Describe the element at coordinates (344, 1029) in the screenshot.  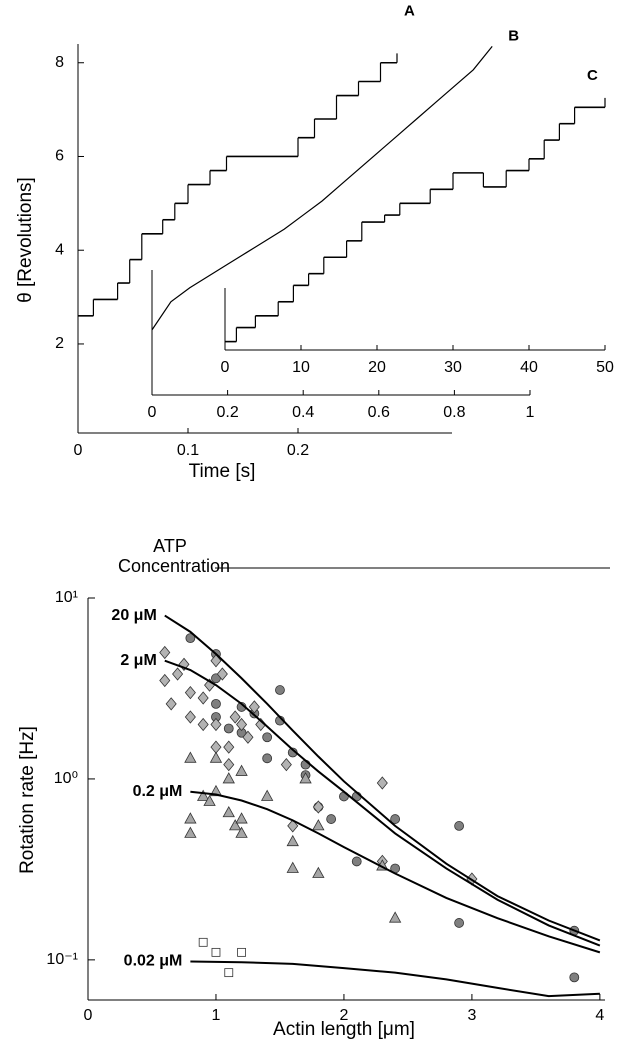
I see `x-axis-title: Actin length [μm]` at that location.